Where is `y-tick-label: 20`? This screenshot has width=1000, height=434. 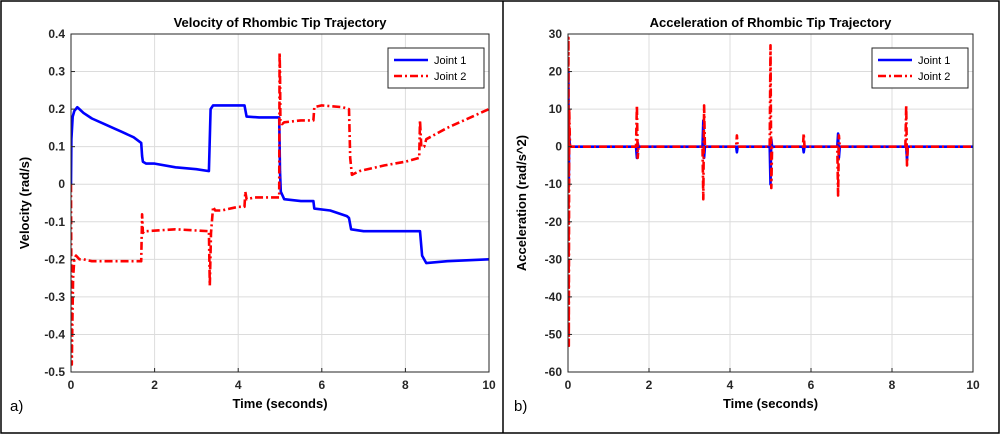 y-tick-label: 20 is located at coordinates (556, 72).